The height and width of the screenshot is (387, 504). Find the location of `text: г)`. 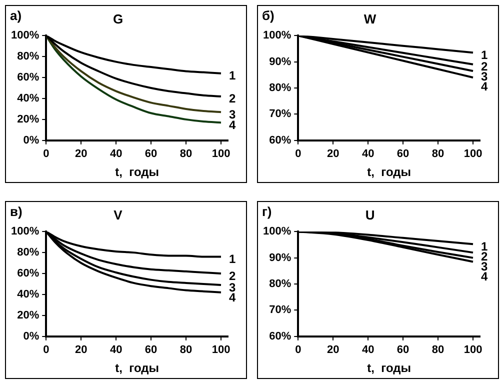

text: г) is located at coordinates (267, 211).